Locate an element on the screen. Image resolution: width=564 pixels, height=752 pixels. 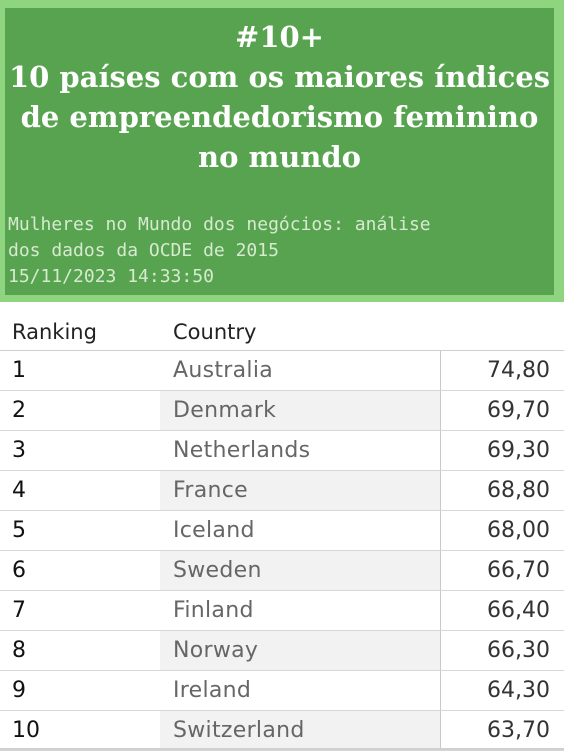
country-cell: Denmark is located at coordinates (300, 410).